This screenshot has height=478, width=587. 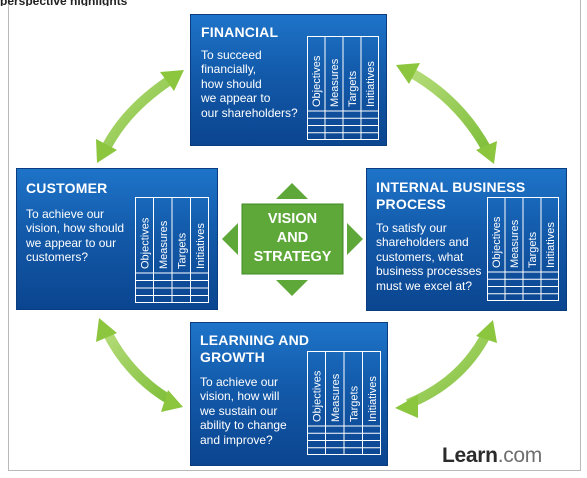 What do you see at coordinates (411, 204) in the screenshot?
I see `internal-process-title-line: PROCESS` at bounding box center [411, 204].